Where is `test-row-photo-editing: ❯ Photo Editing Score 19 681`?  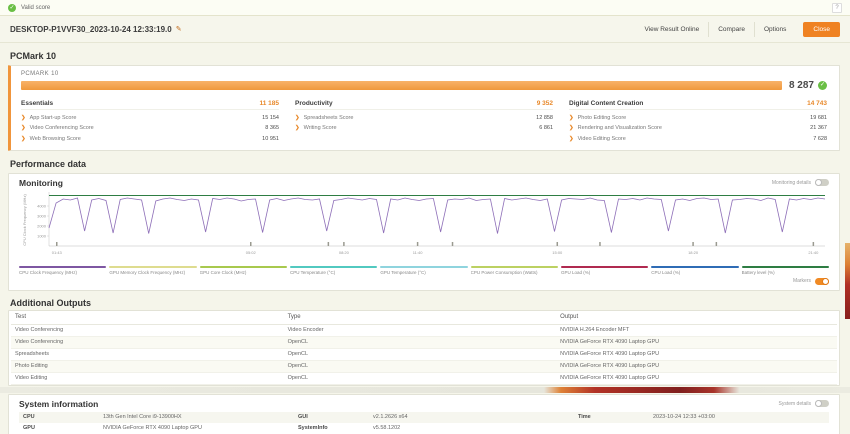
test-row-photo-editing: ❯ Photo Editing Score 19 681 is located at coordinates (698, 117).